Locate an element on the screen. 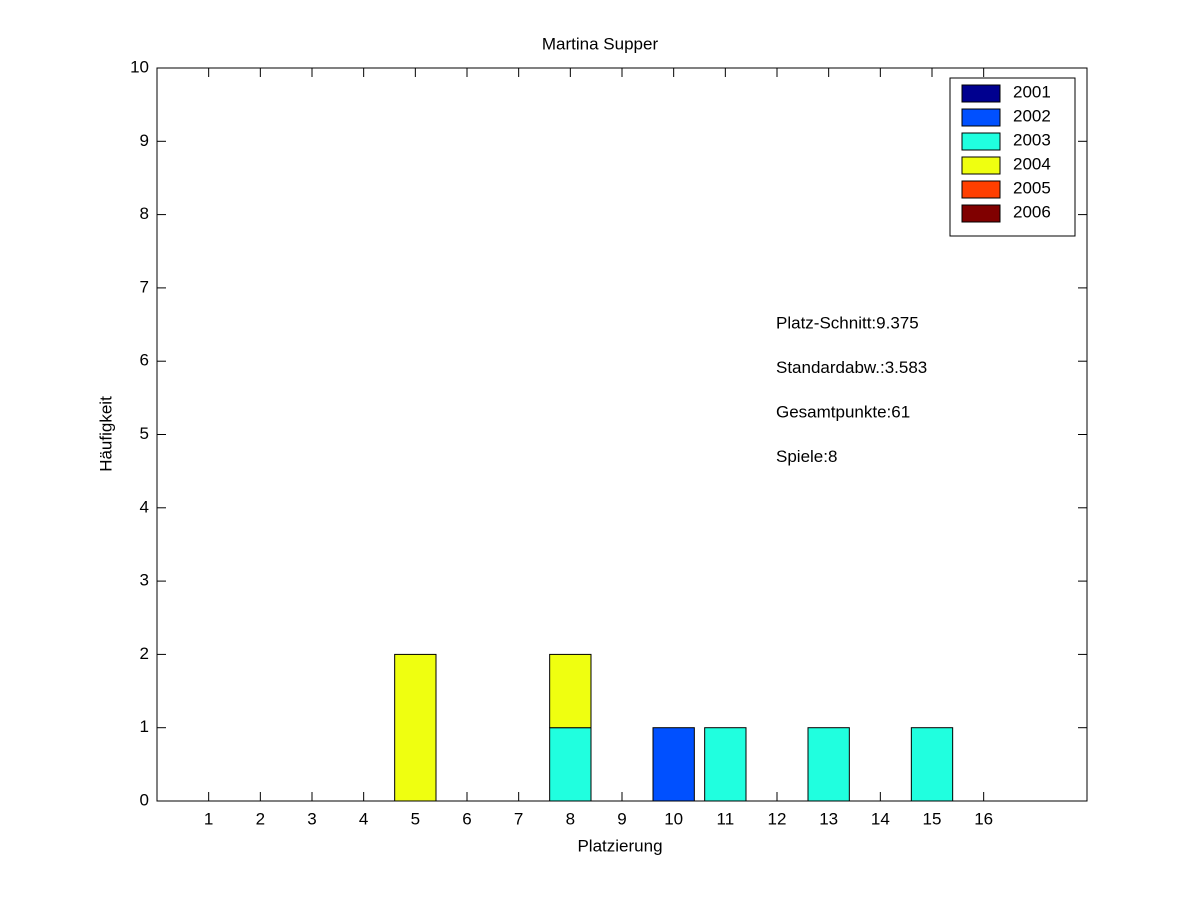 This screenshot has width=1201, height=901. annotation: Platz-Schnitt:9.375 is located at coordinates (847, 322).